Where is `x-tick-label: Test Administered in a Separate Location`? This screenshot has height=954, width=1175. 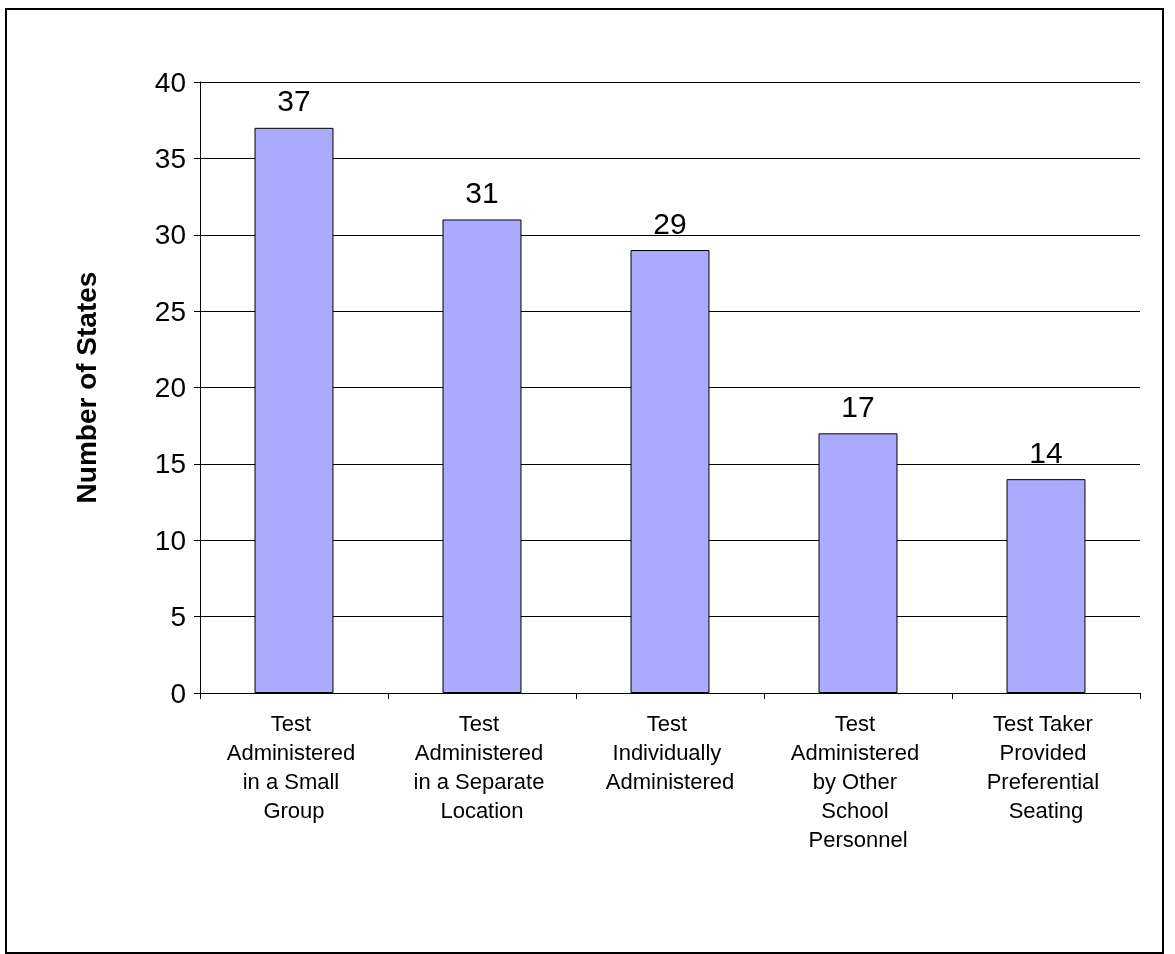
x-tick-label: Test Administered in a Separate Location is located at coordinates (482, 767).